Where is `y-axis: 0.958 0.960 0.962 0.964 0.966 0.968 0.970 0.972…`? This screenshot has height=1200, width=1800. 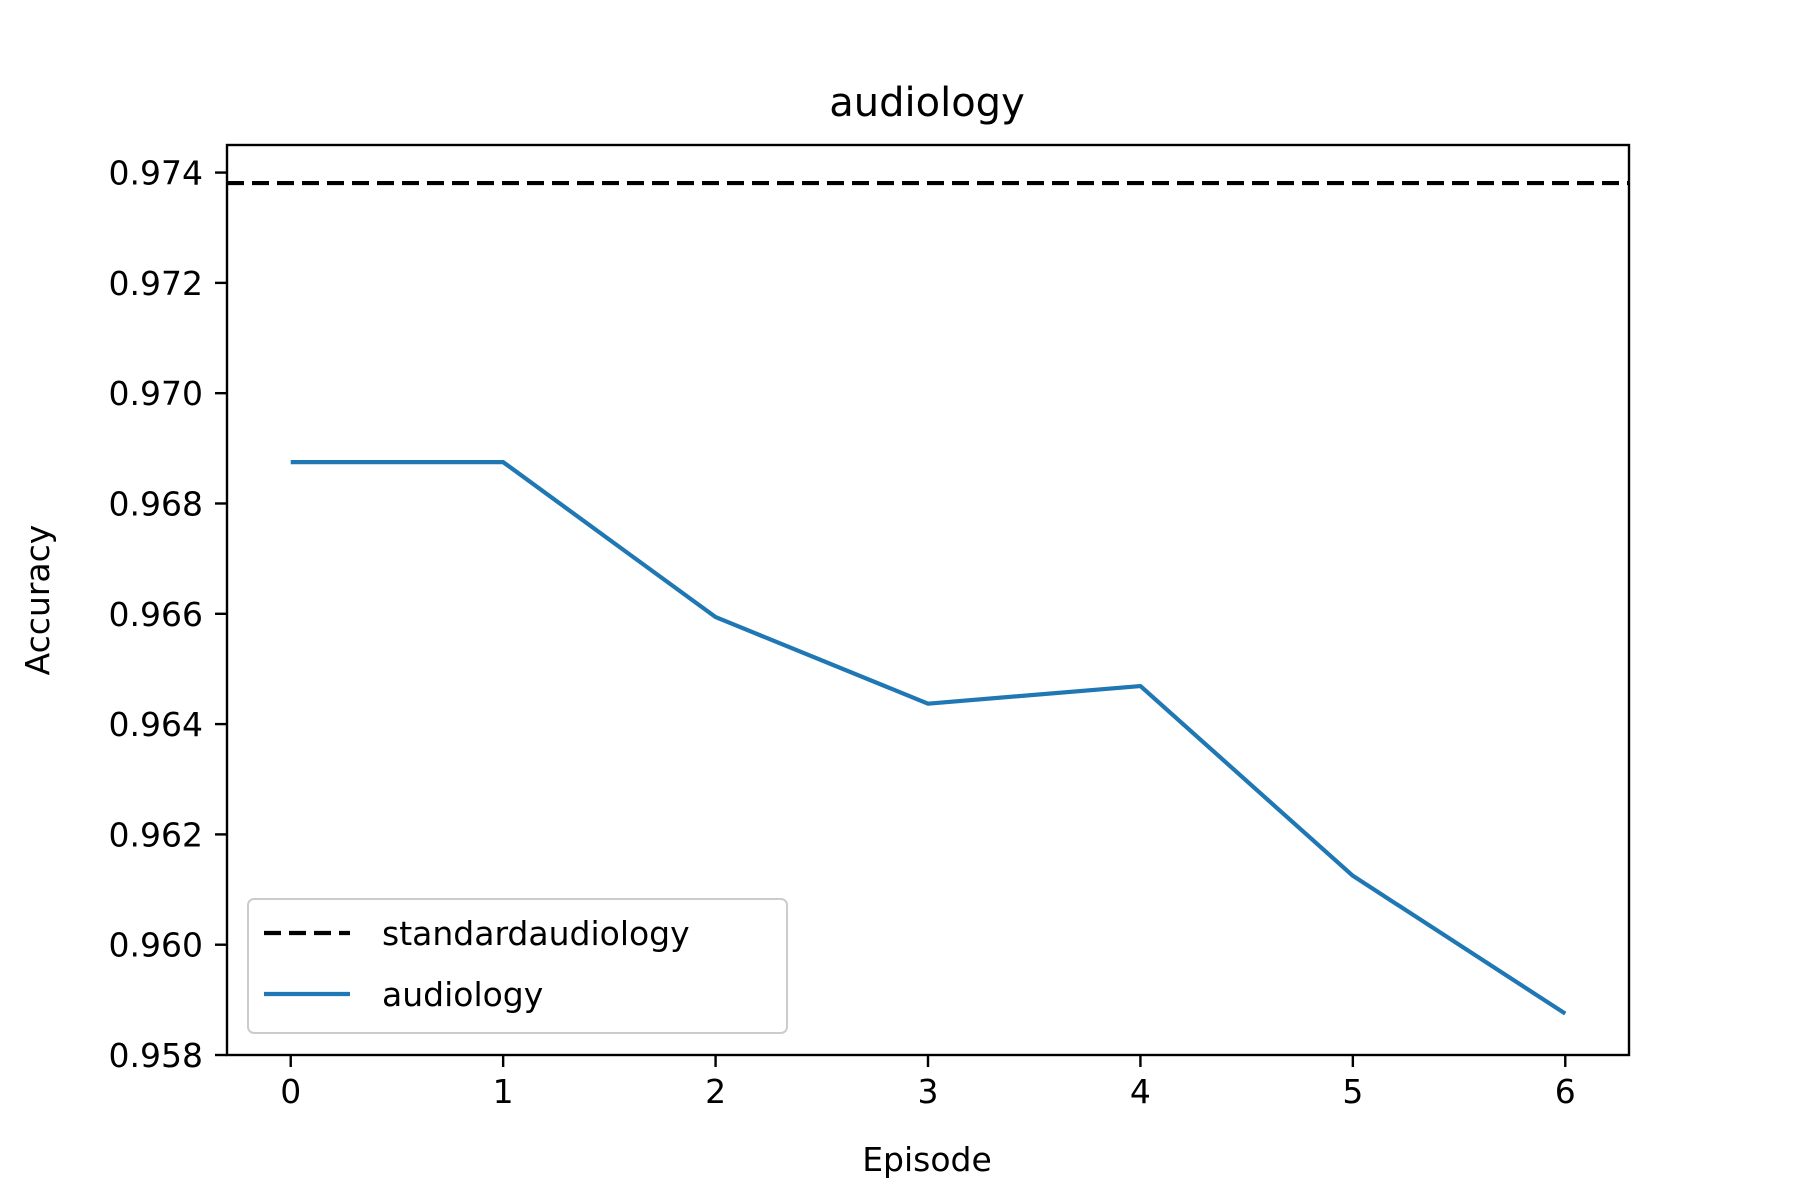
y-axis: 0.958 0.960 0.962 0.964 0.966 0.968 0.970 0.972… is located at coordinates (168, 614).